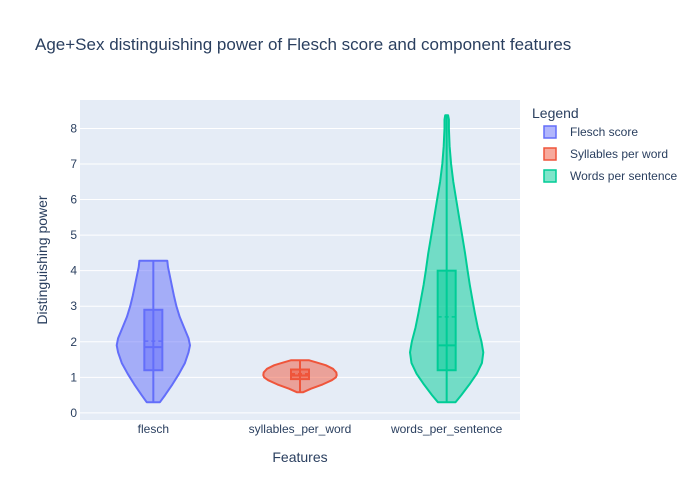 The width and height of the screenshot is (700, 500). Describe the element at coordinates (73, 413) in the screenshot. I see `y-tick-label: 0` at that location.